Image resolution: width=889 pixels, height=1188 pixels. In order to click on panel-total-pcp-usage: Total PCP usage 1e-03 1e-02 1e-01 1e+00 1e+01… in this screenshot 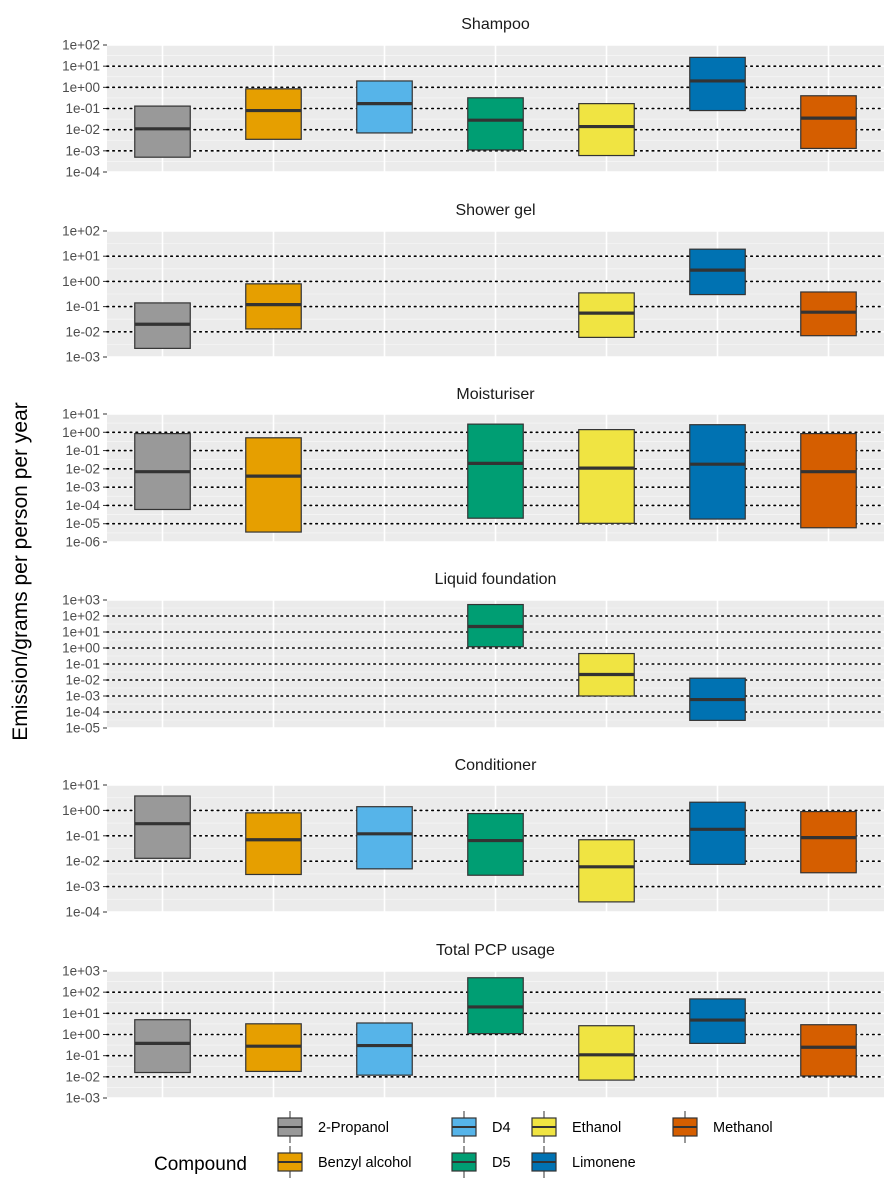, I will do `click(473, 1024)`.